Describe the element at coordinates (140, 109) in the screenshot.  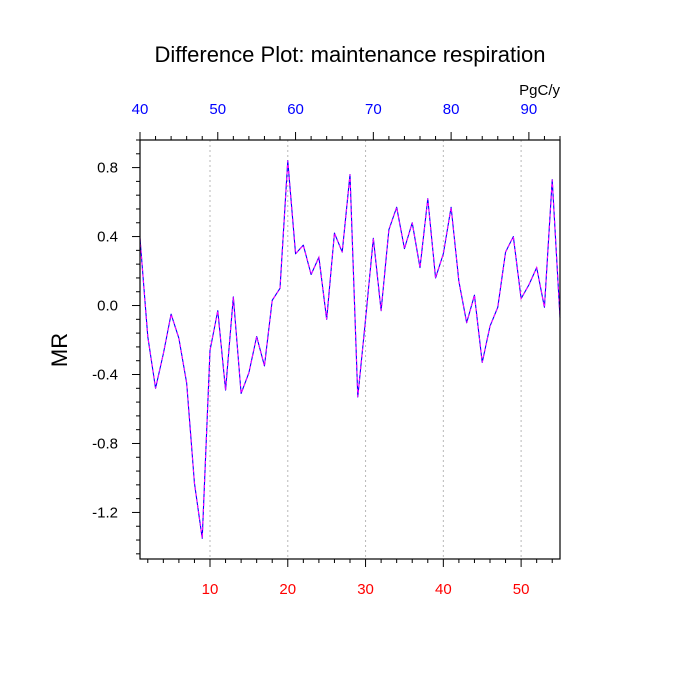
I see `x-top-tick-label-40: 40` at that location.